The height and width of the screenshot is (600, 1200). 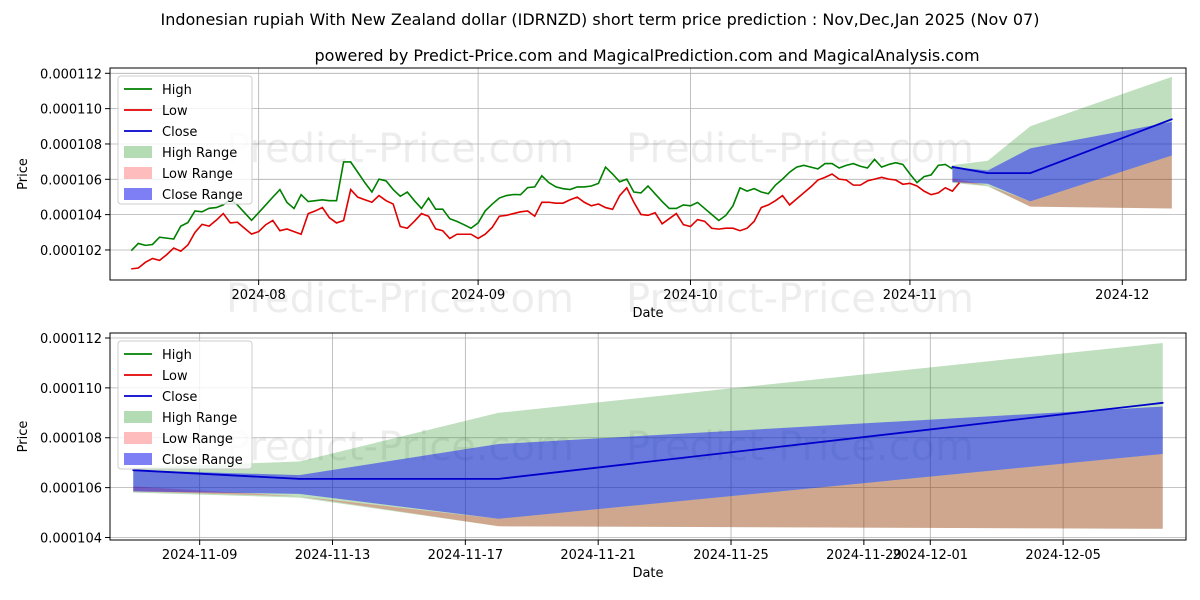 I want to click on panel2-xtick-label-6: 2024-12-01, so click(x=931, y=555).